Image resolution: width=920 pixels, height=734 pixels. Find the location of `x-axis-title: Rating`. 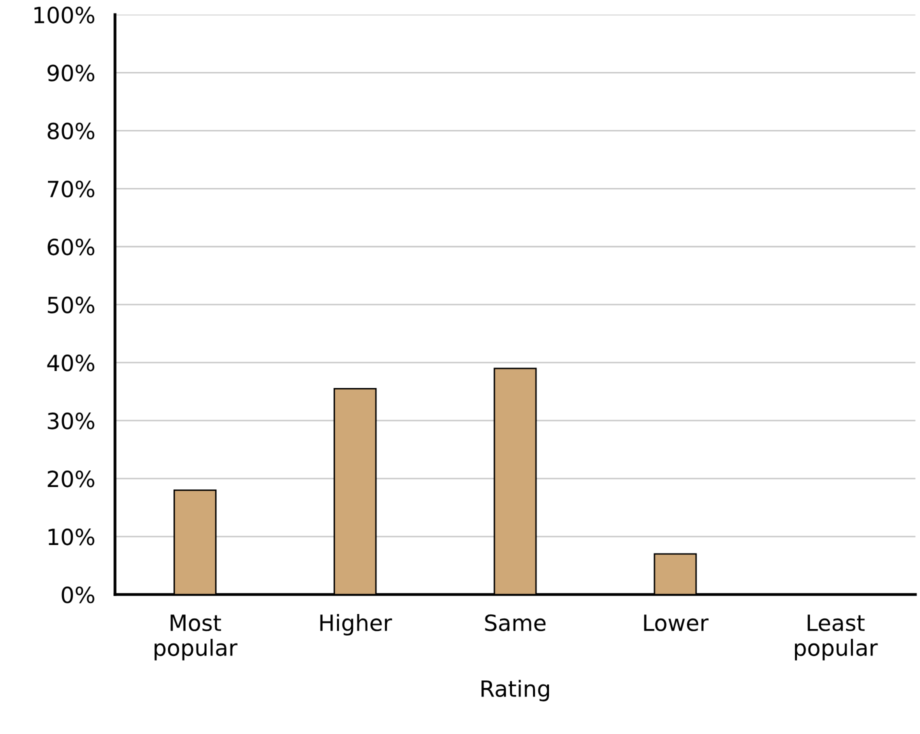

x-axis-title: Rating is located at coordinates (515, 691).